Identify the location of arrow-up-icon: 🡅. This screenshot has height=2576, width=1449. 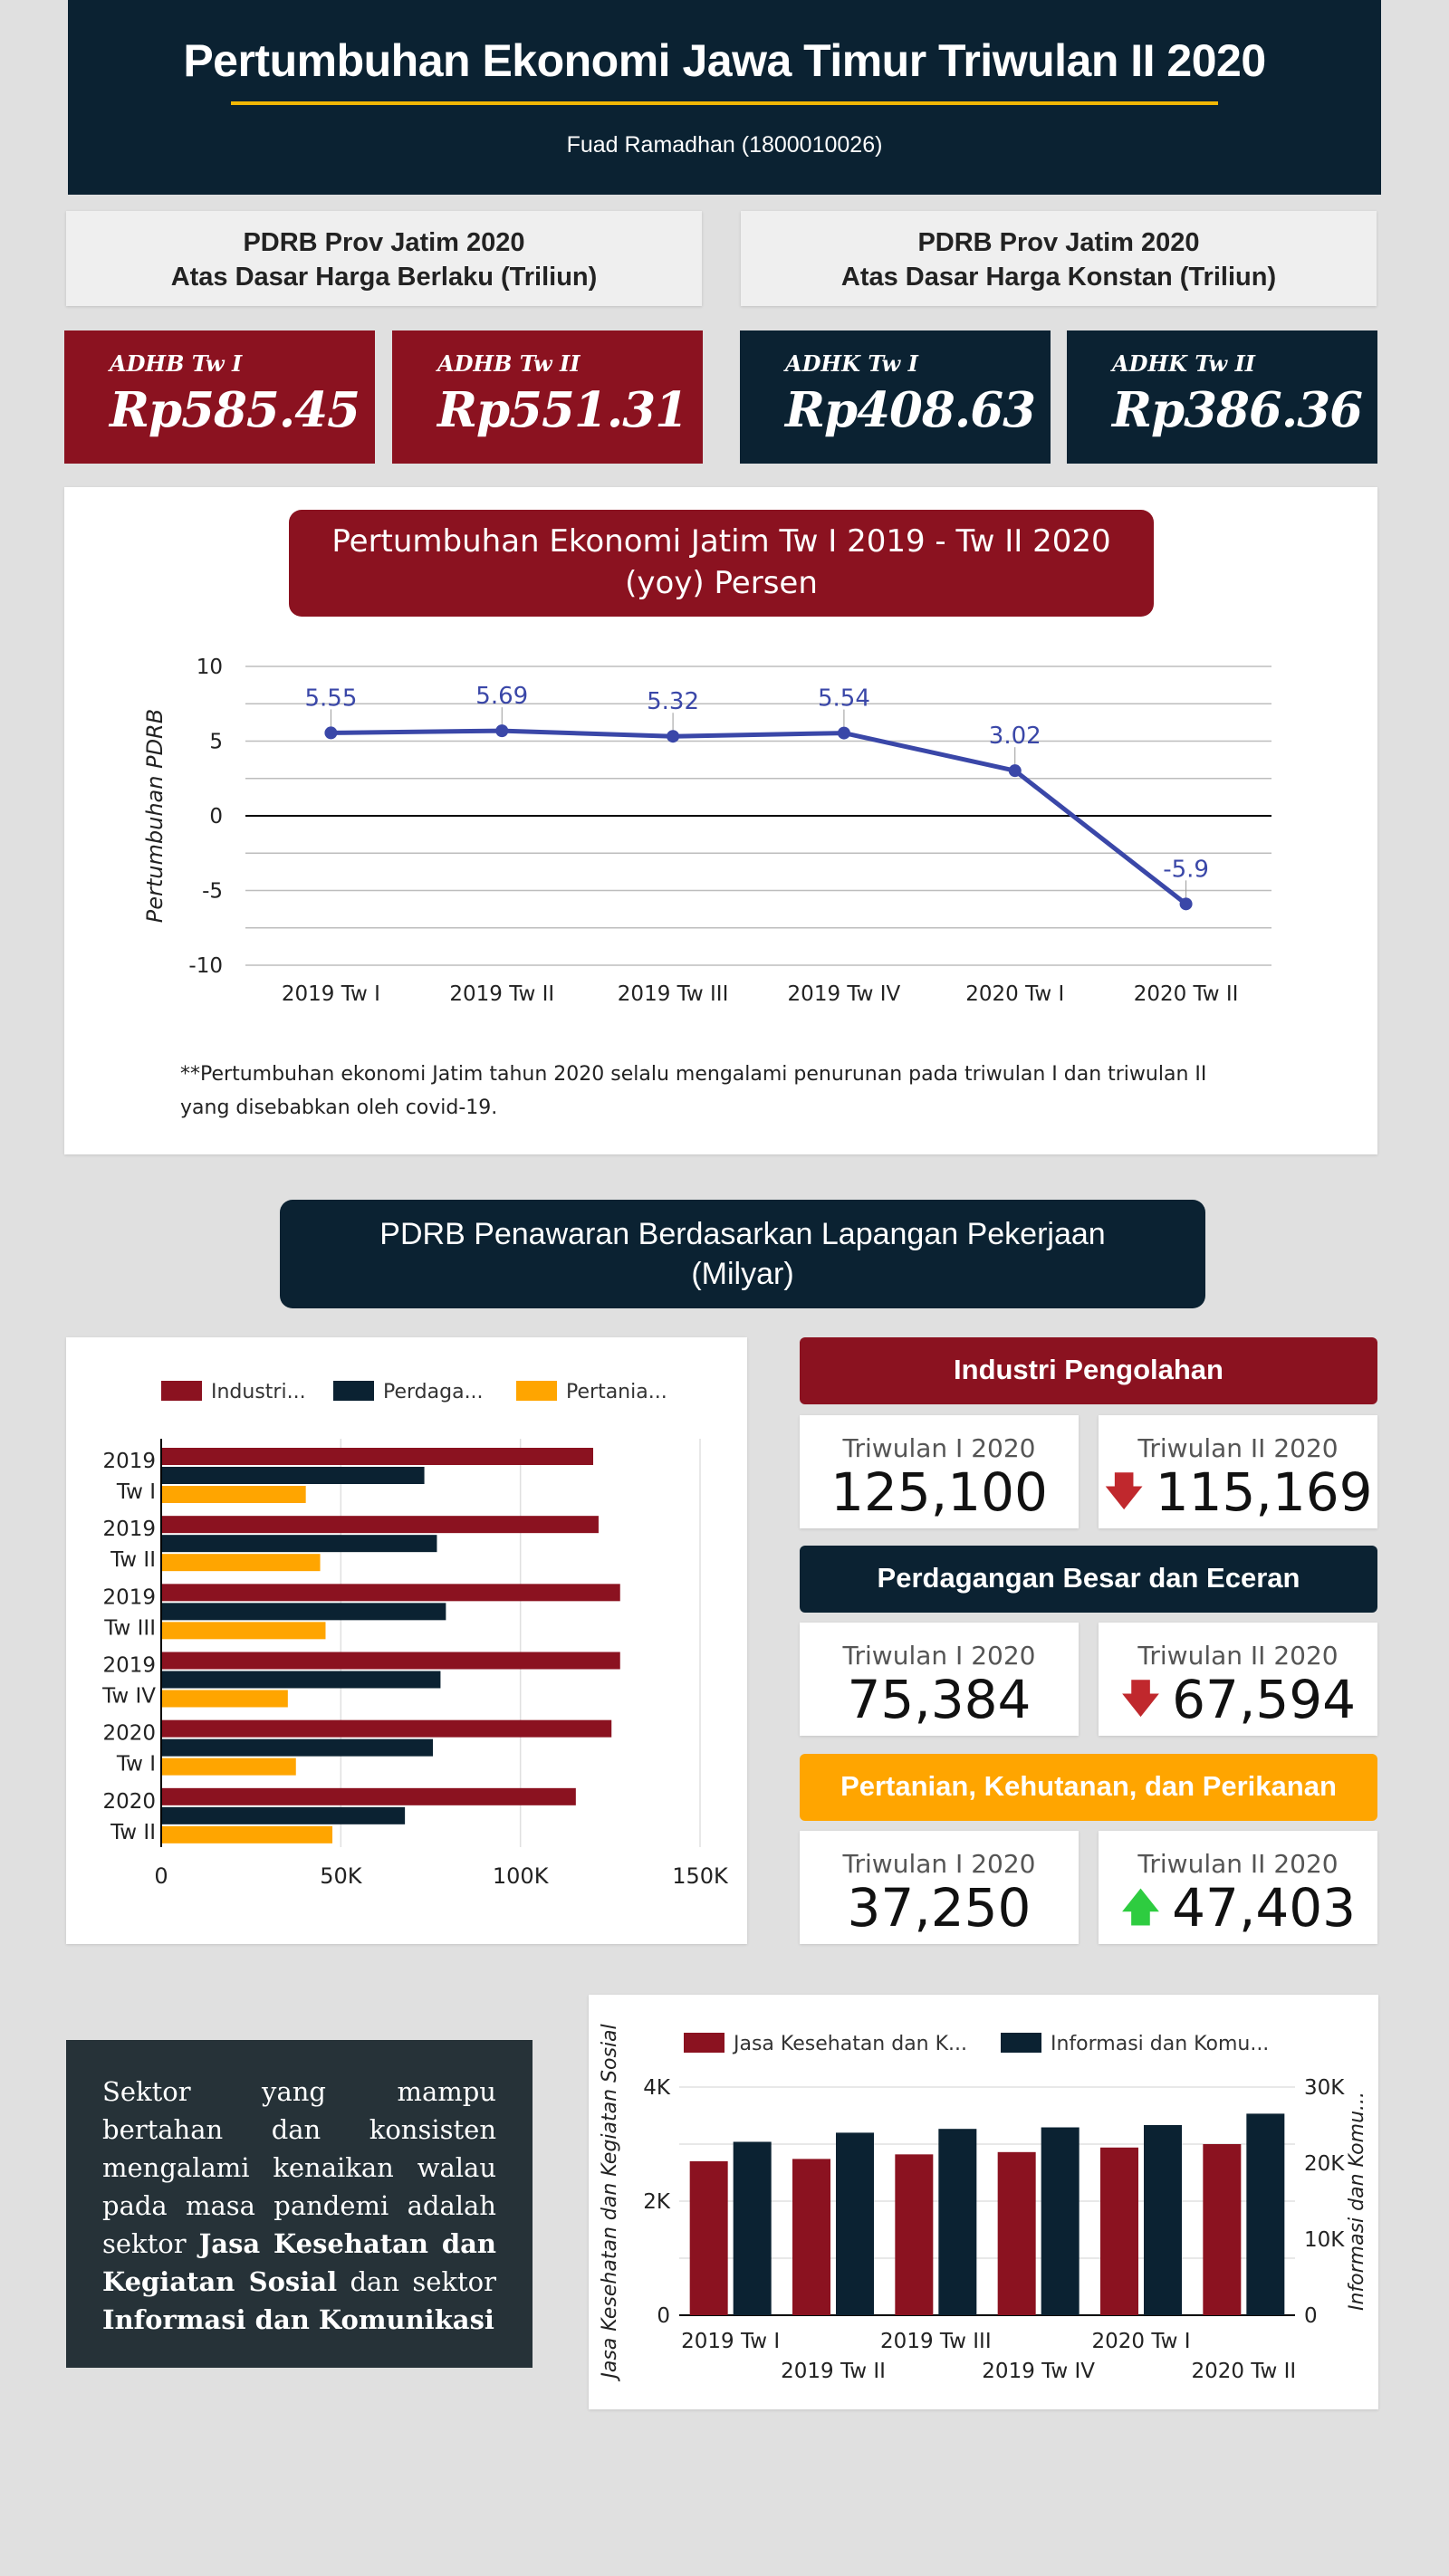
(1140, 1907).